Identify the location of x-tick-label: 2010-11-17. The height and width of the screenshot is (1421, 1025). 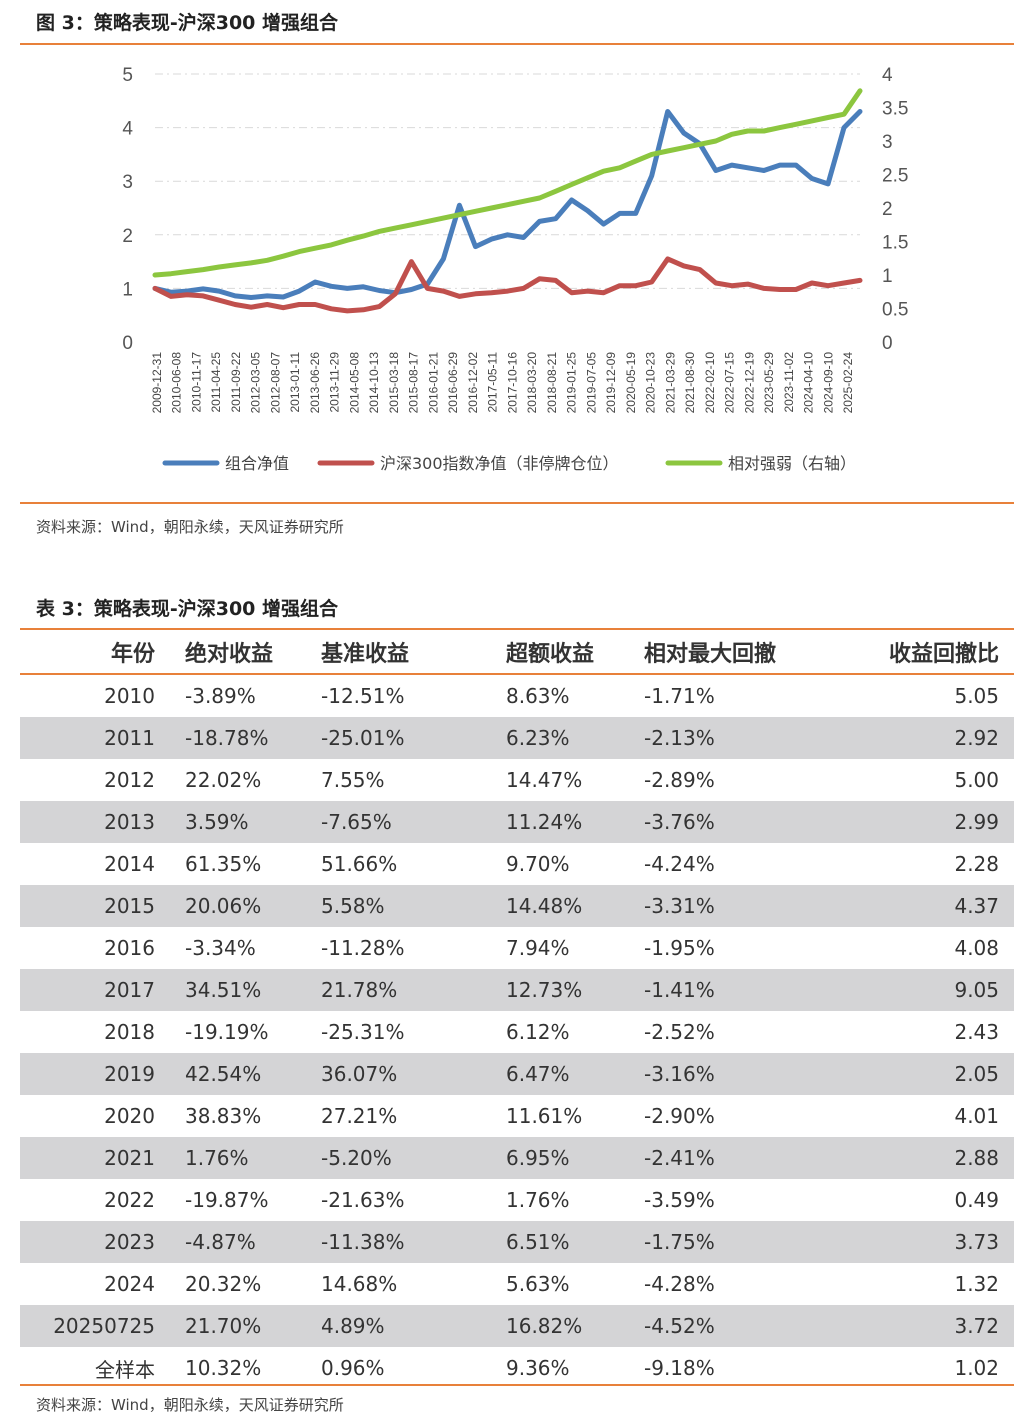
(196, 382).